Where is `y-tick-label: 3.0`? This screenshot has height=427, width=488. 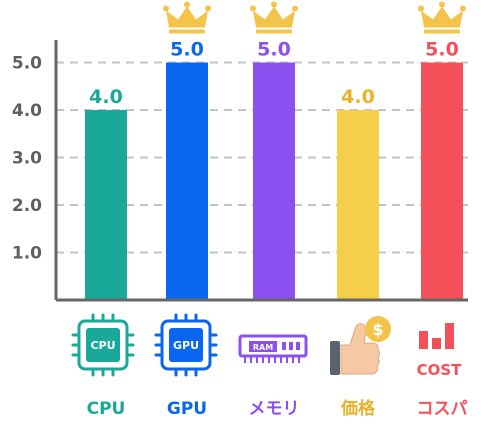 y-tick-label: 3.0 is located at coordinates (27, 159).